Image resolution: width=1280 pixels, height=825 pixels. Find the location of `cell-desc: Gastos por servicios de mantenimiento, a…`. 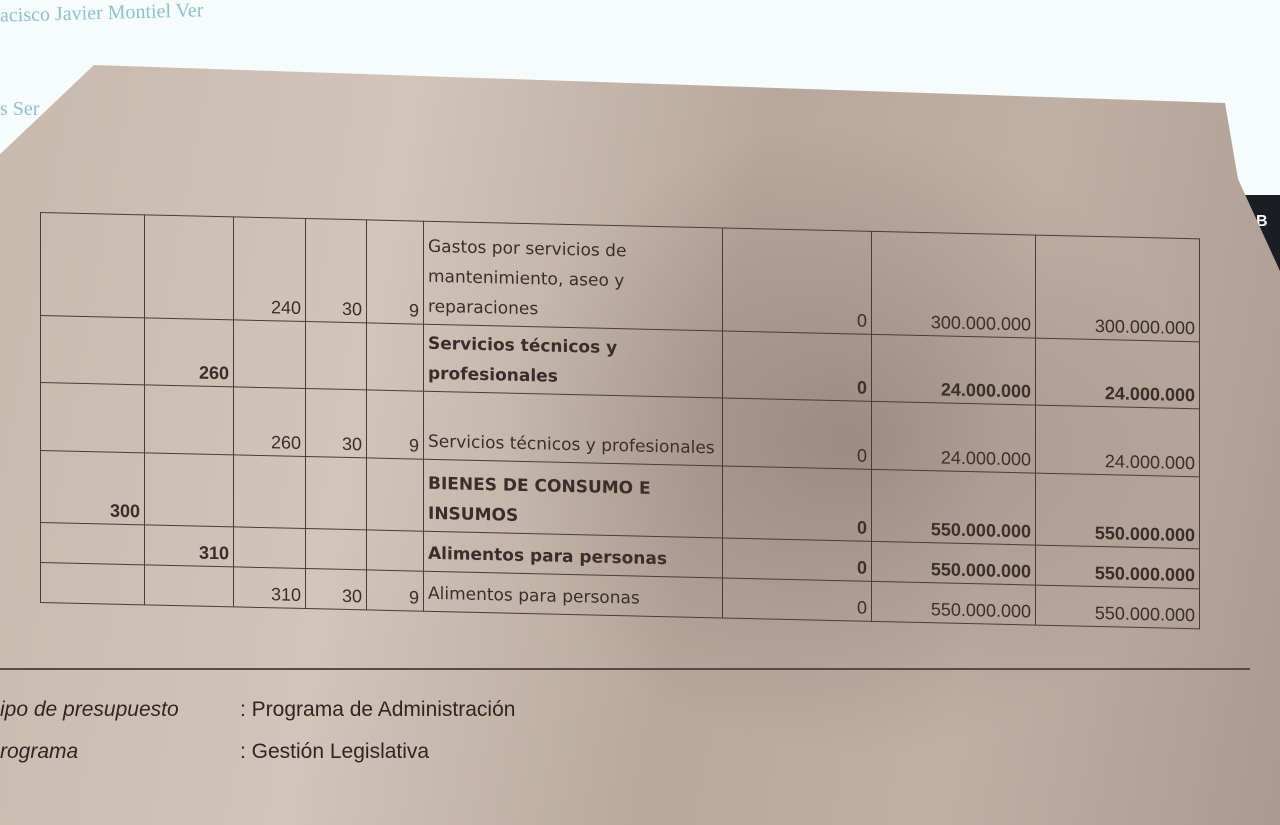

cell-desc: Gastos por servicios de mantenimiento, a… is located at coordinates (573, 276).